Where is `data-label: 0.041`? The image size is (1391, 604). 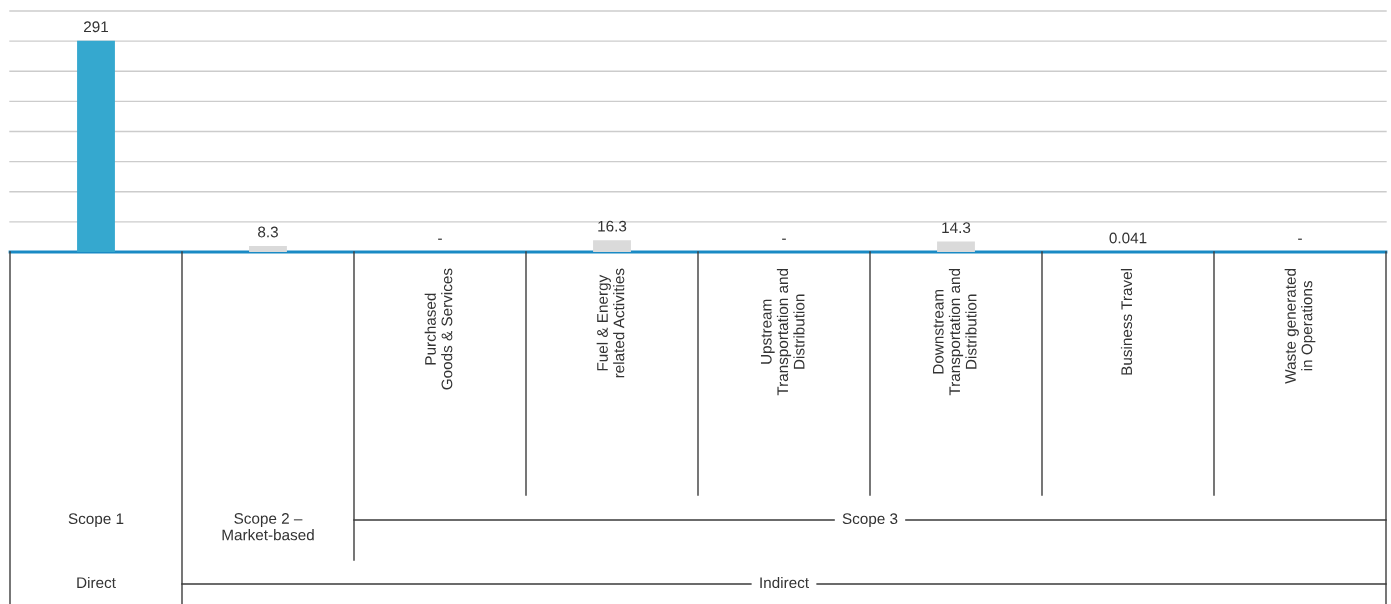 data-label: 0.041 is located at coordinates (1128, 238).